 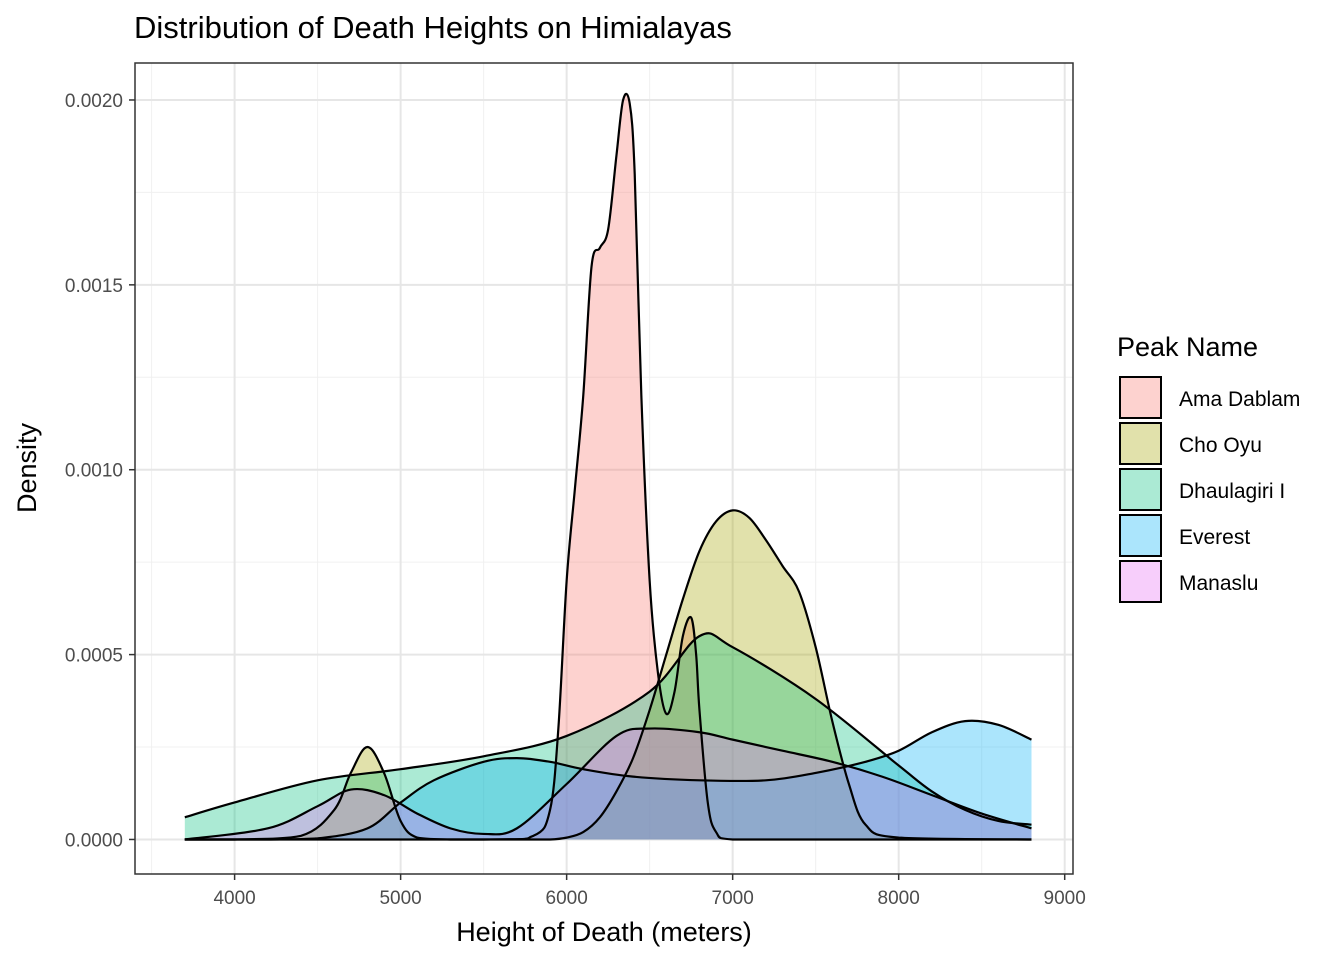 I want to click on legend-key-bg-everest, so click(x=1140, y=535).